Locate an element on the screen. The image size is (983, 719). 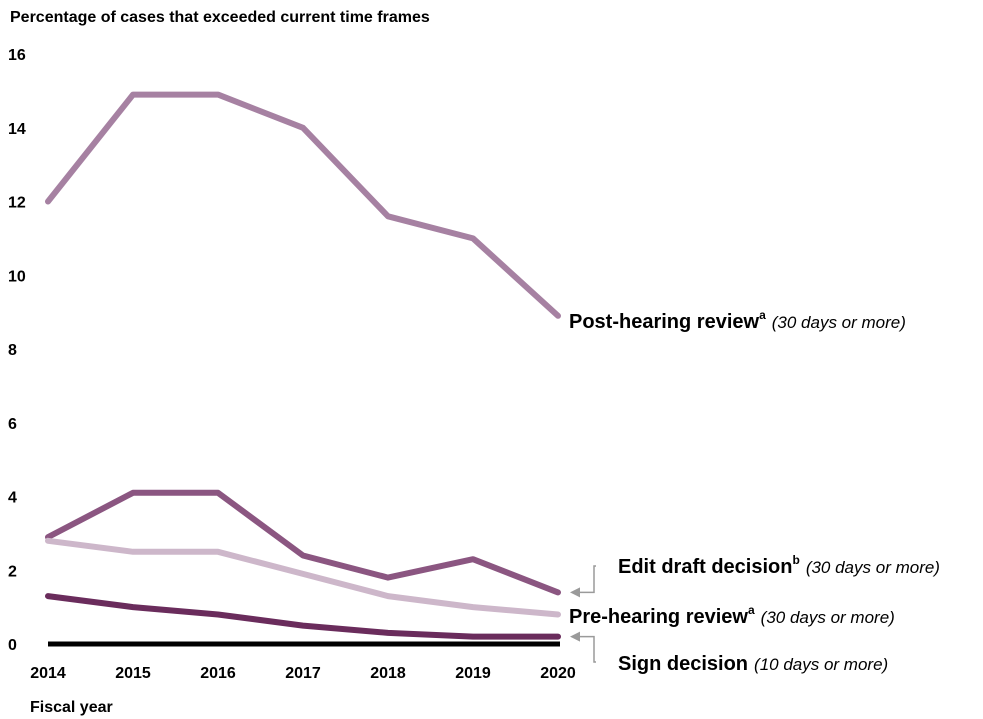
y-tick-label: 0 is located at coordinates (12, 645).